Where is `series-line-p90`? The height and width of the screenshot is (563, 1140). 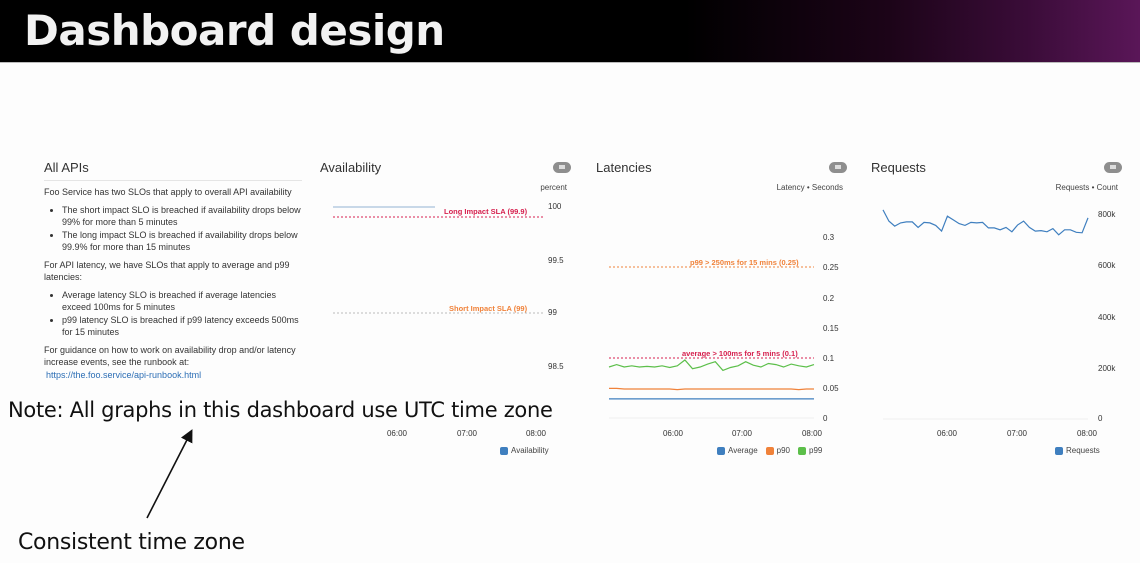
series-line-p90 is located at coordinates (711, 389).